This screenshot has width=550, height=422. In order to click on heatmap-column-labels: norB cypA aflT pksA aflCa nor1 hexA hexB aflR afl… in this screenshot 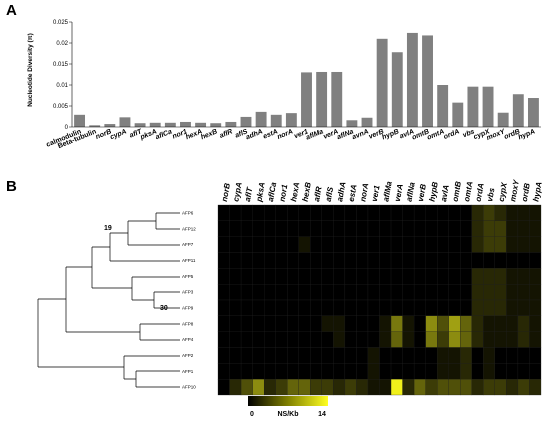, I will do `click(382, 191)`.